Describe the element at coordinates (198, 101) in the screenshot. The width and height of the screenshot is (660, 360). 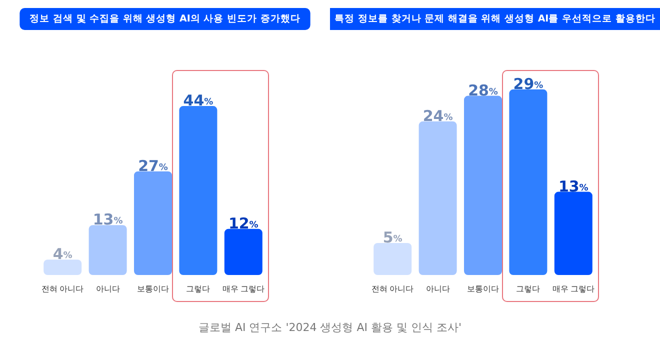
I see `data-label: 44%` at that location.